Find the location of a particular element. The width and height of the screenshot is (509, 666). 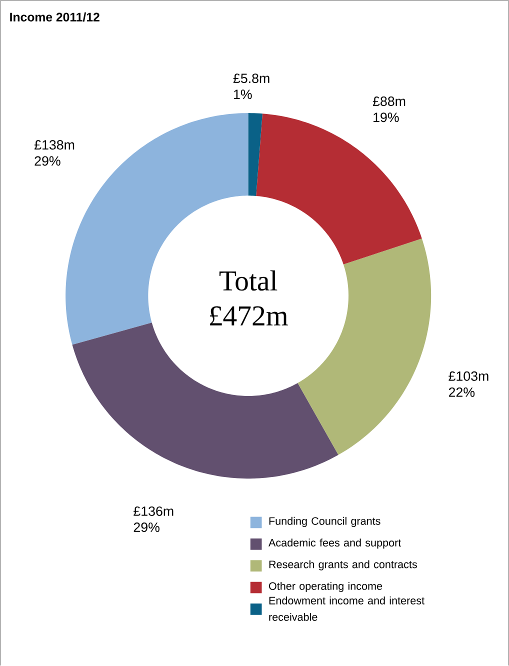

legend-label: Funding Council grants is located at coordinates (324, 521).